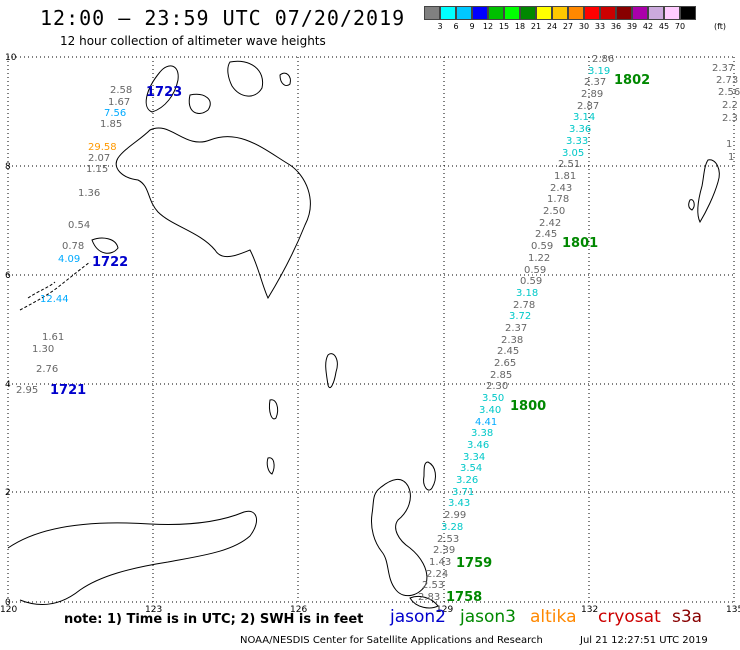 The image size is (740, 650). What do you see at coordinates (331, 371) in the screenshot?
I see `talaud-coast` at bounding box center [331, 371].